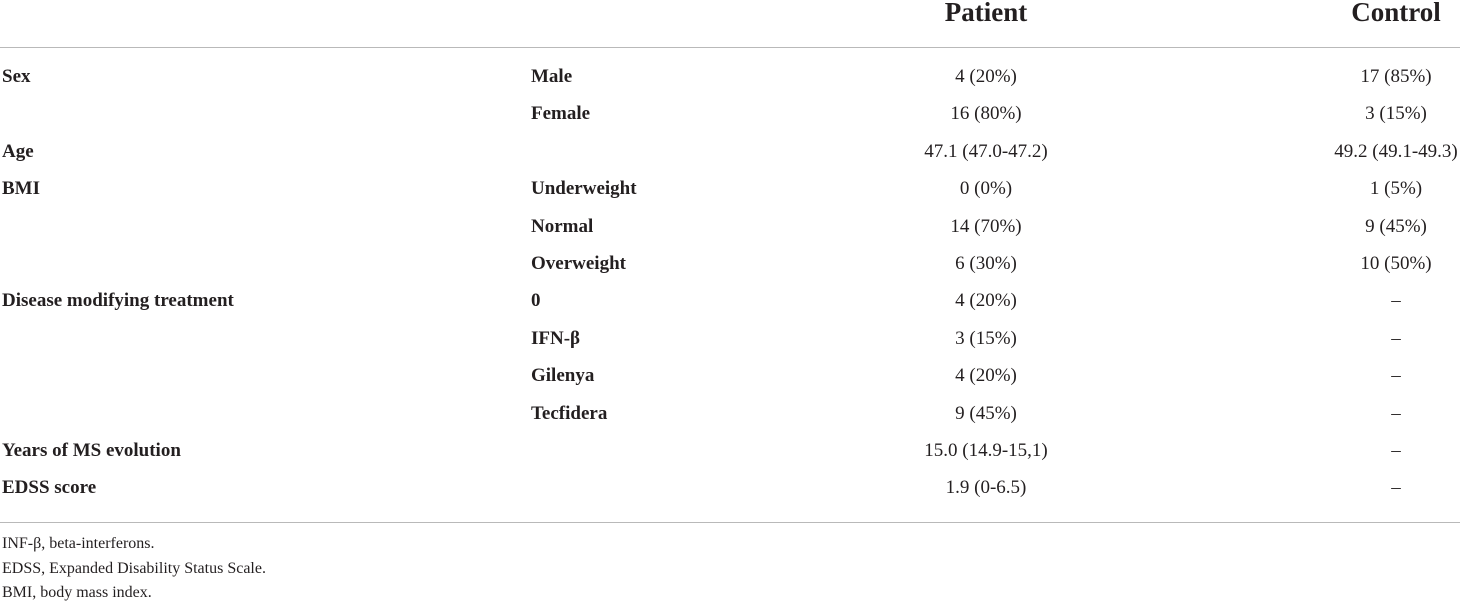  What do you see at coordinates (18, 151) in the screenshot?
I see `row-label: Age` at bounding box center [18, 151].